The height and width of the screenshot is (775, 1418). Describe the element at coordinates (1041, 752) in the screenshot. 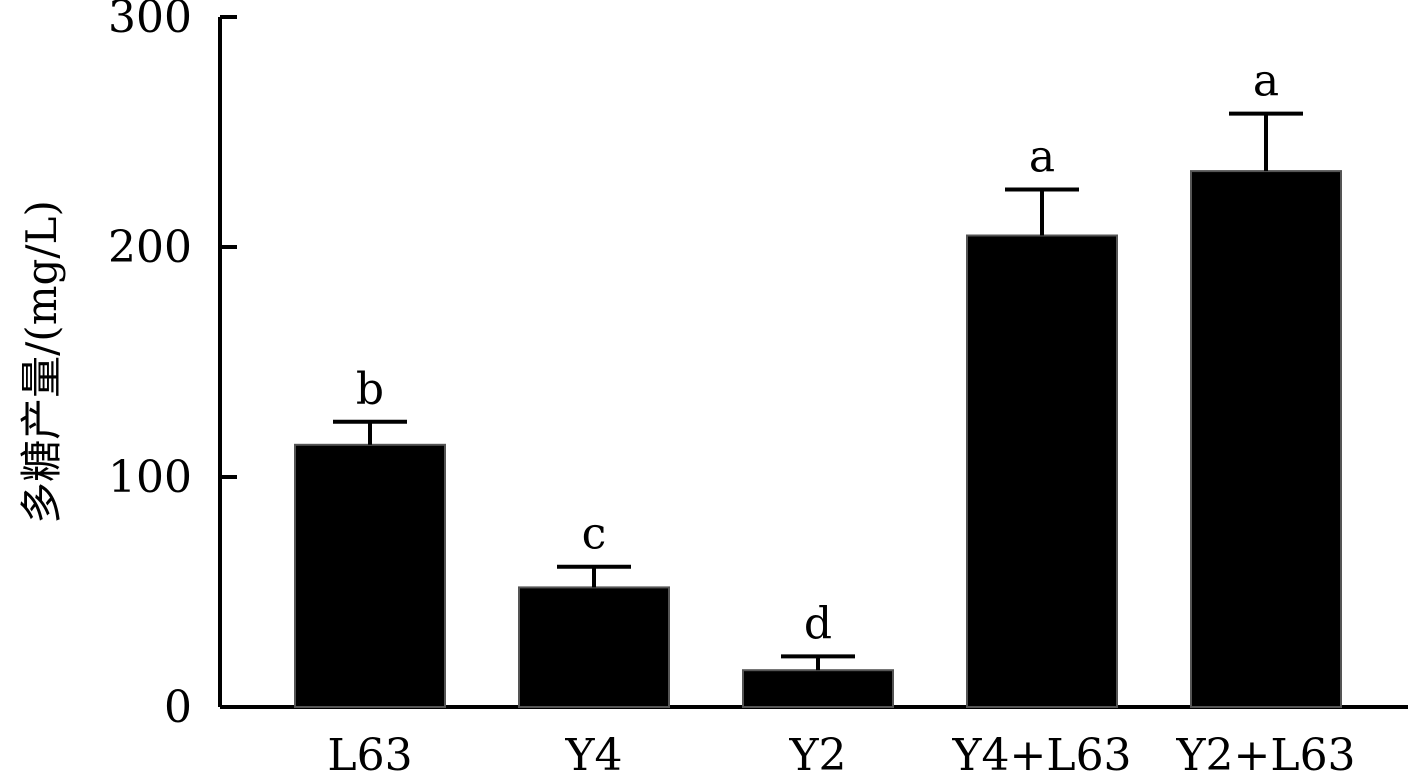

I see `x-tick-label: Y4+L63` at that location.